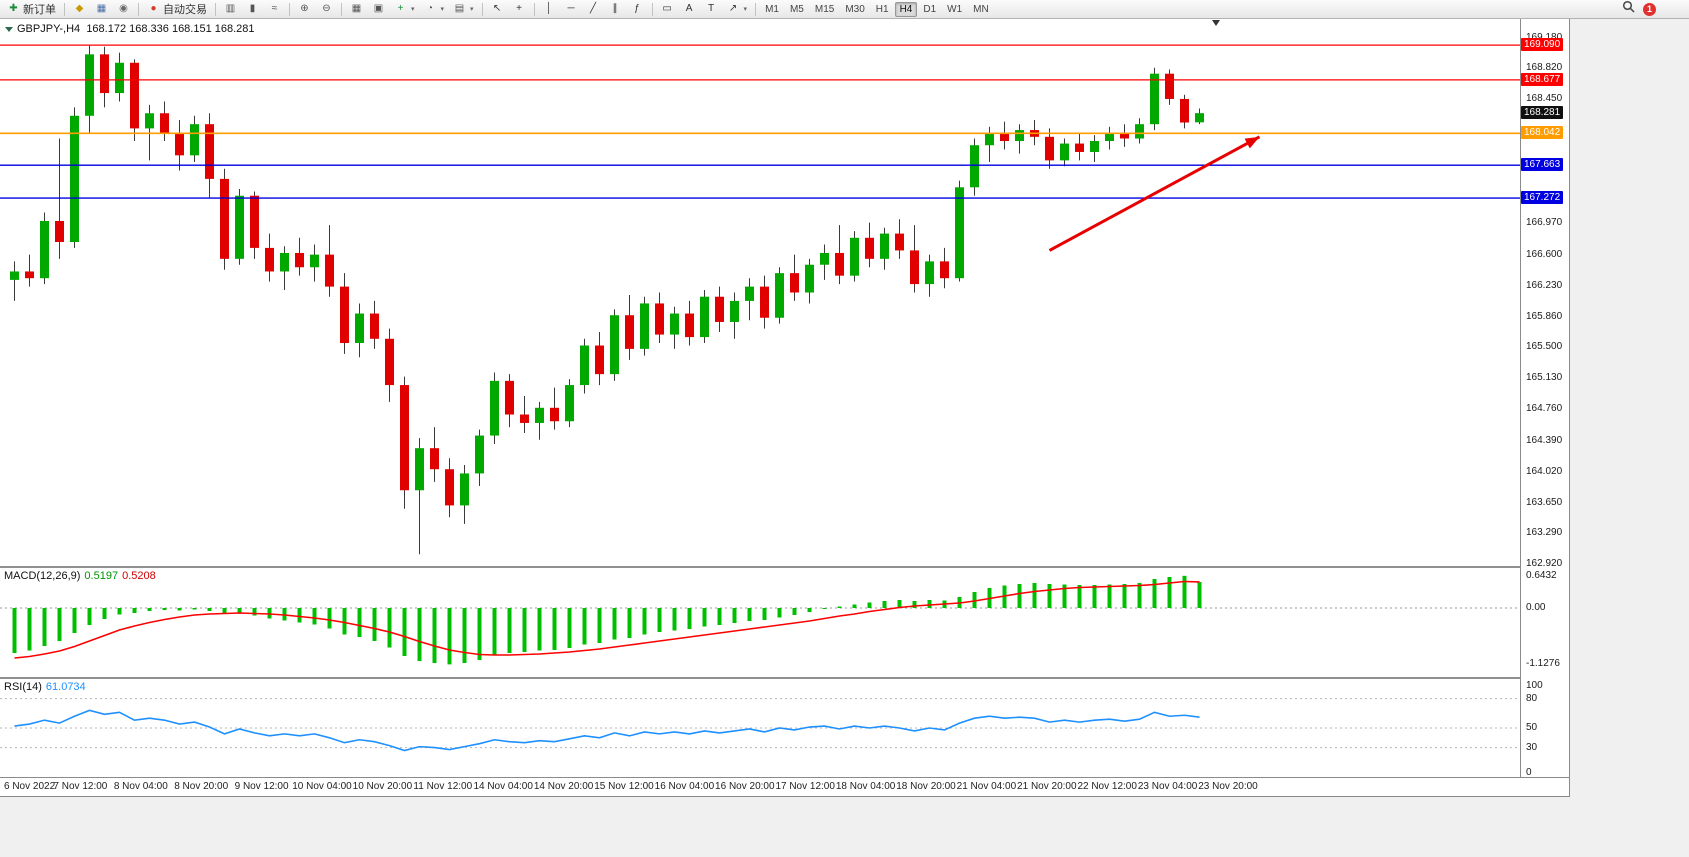 The width and height of the screenshot is (1689, 857). I want to click on indicators-icon: + ▾, so click(404, 9).